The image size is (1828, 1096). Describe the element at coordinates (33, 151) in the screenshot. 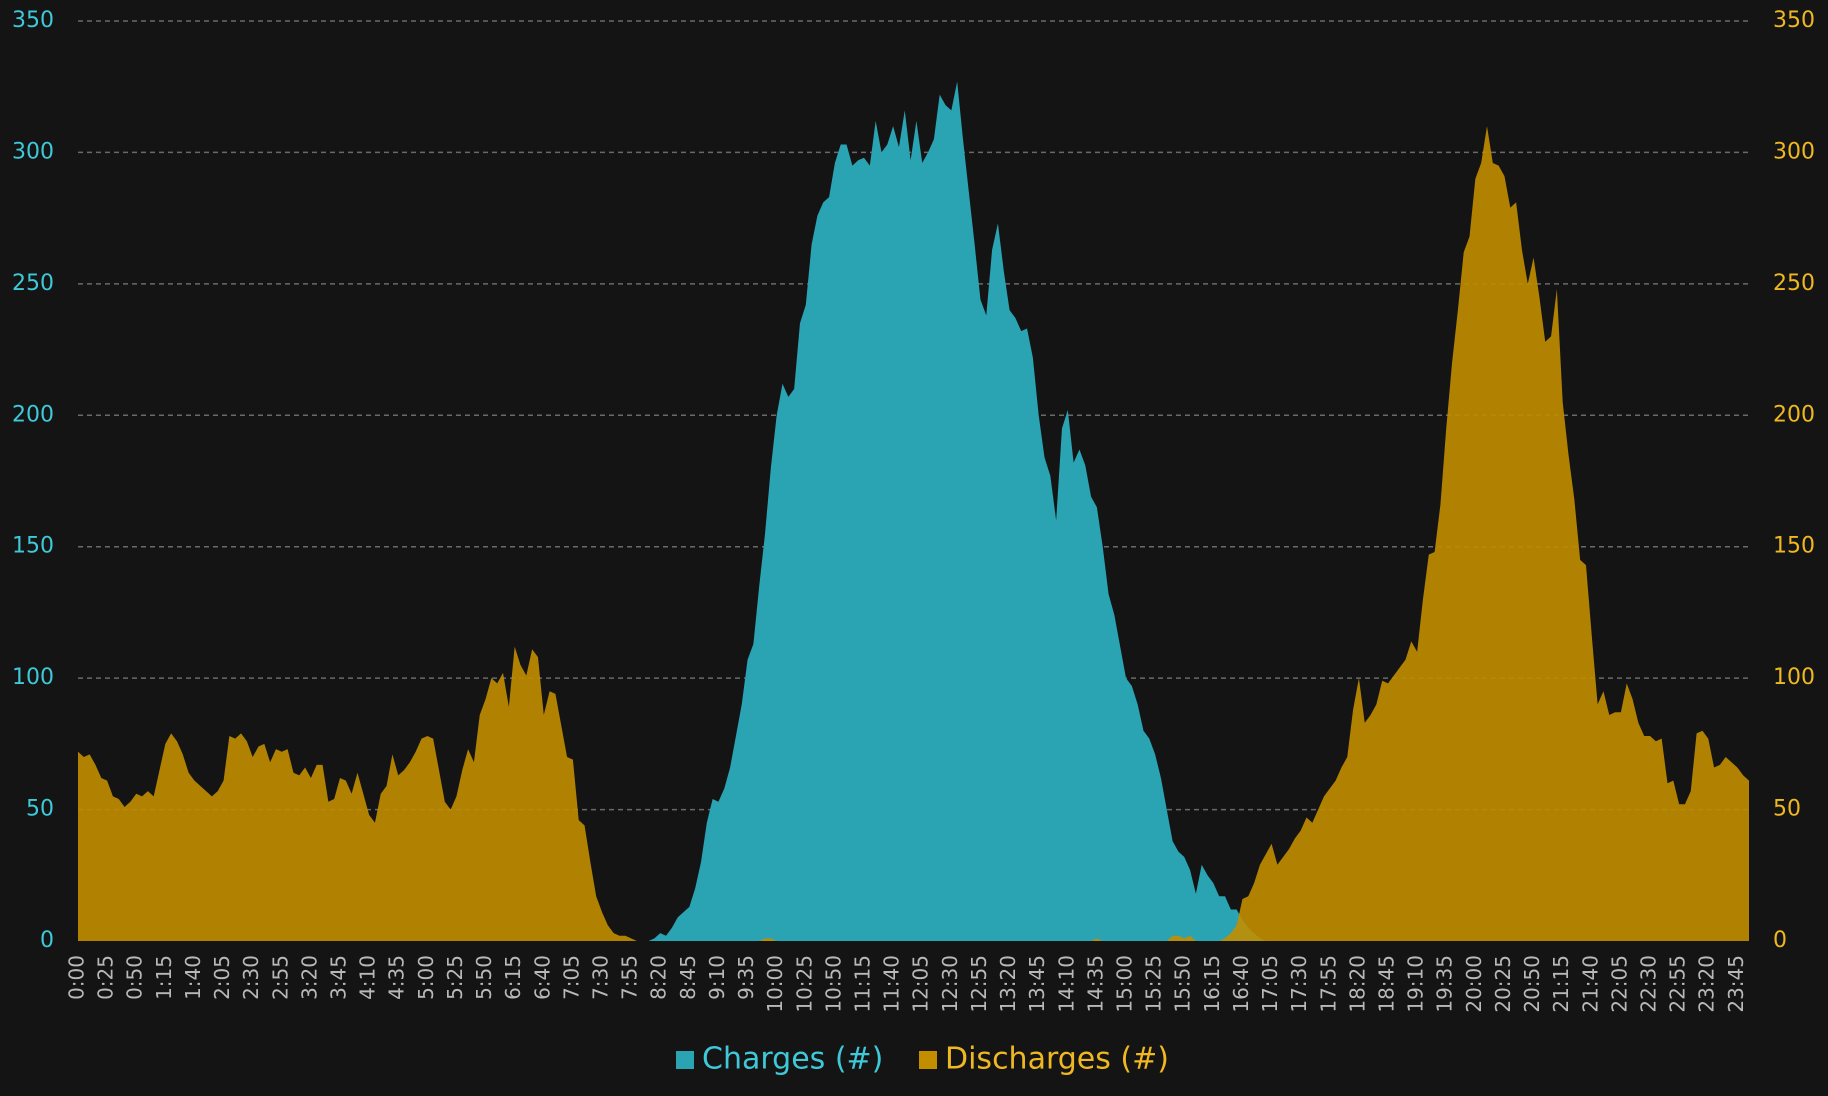

I see `y-tick-label: 300` at that location.